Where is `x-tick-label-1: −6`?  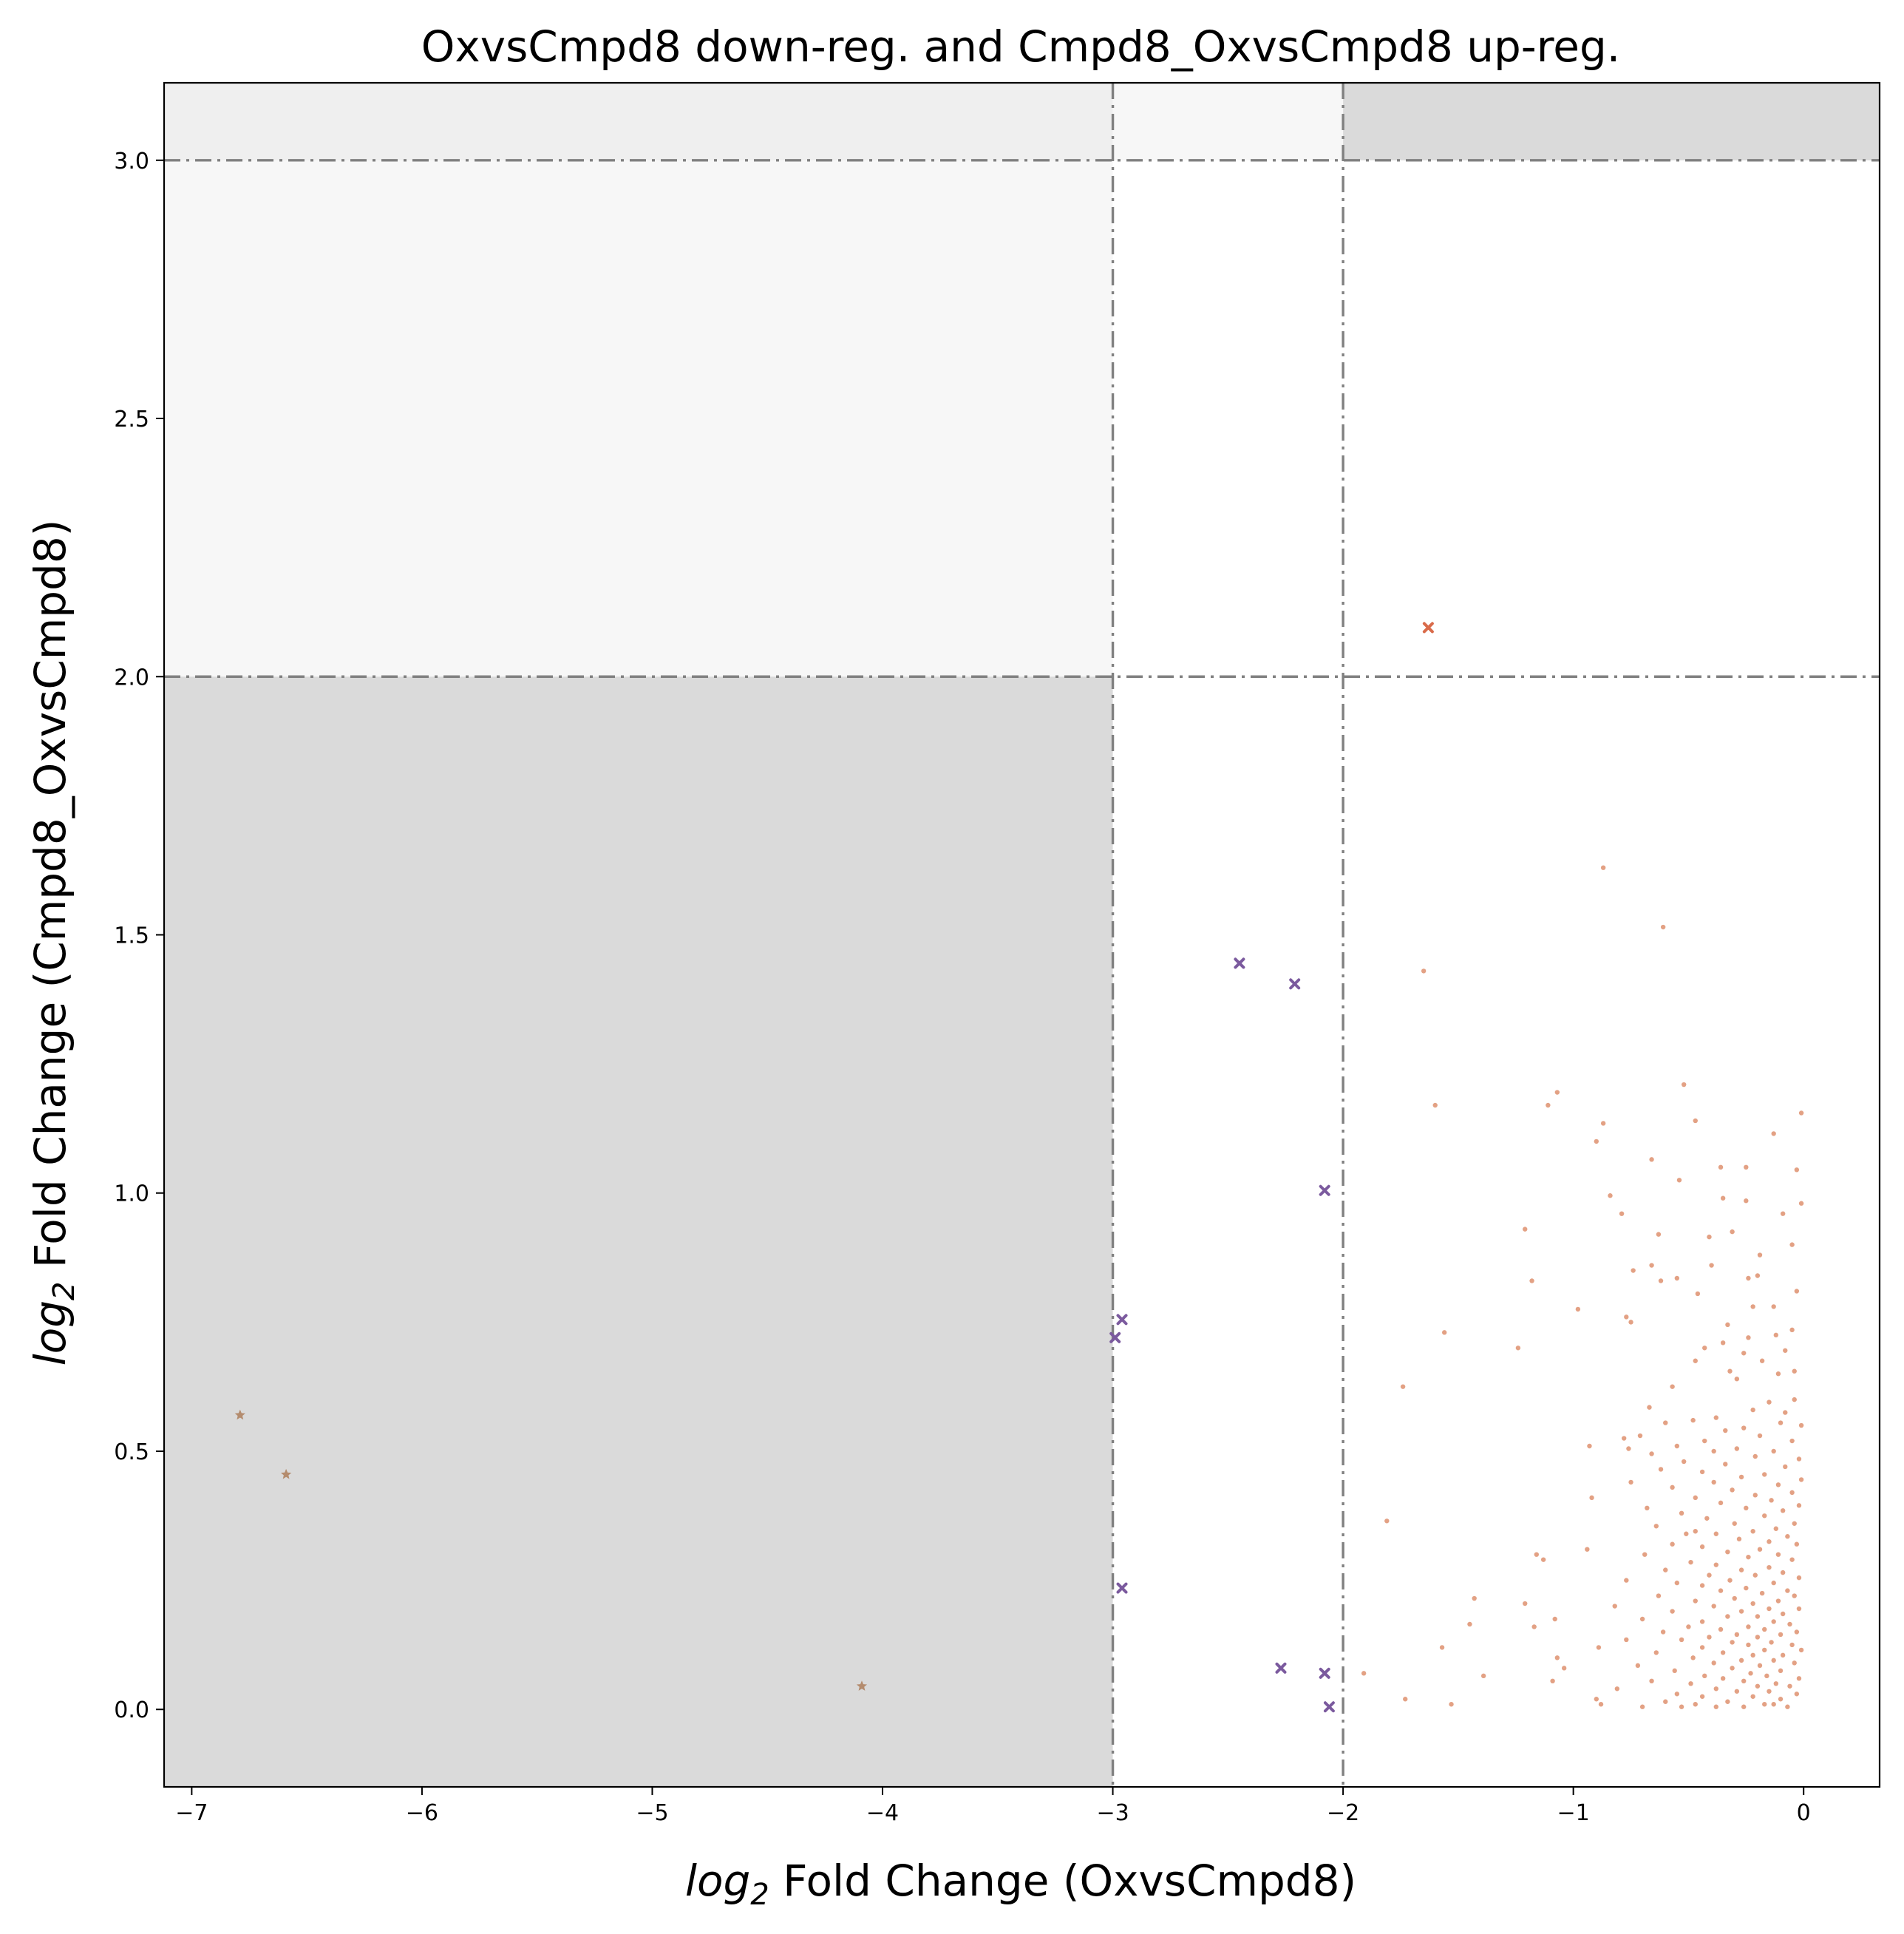 x-tick-label-1: −6 is located at coordinates (422, 1813).